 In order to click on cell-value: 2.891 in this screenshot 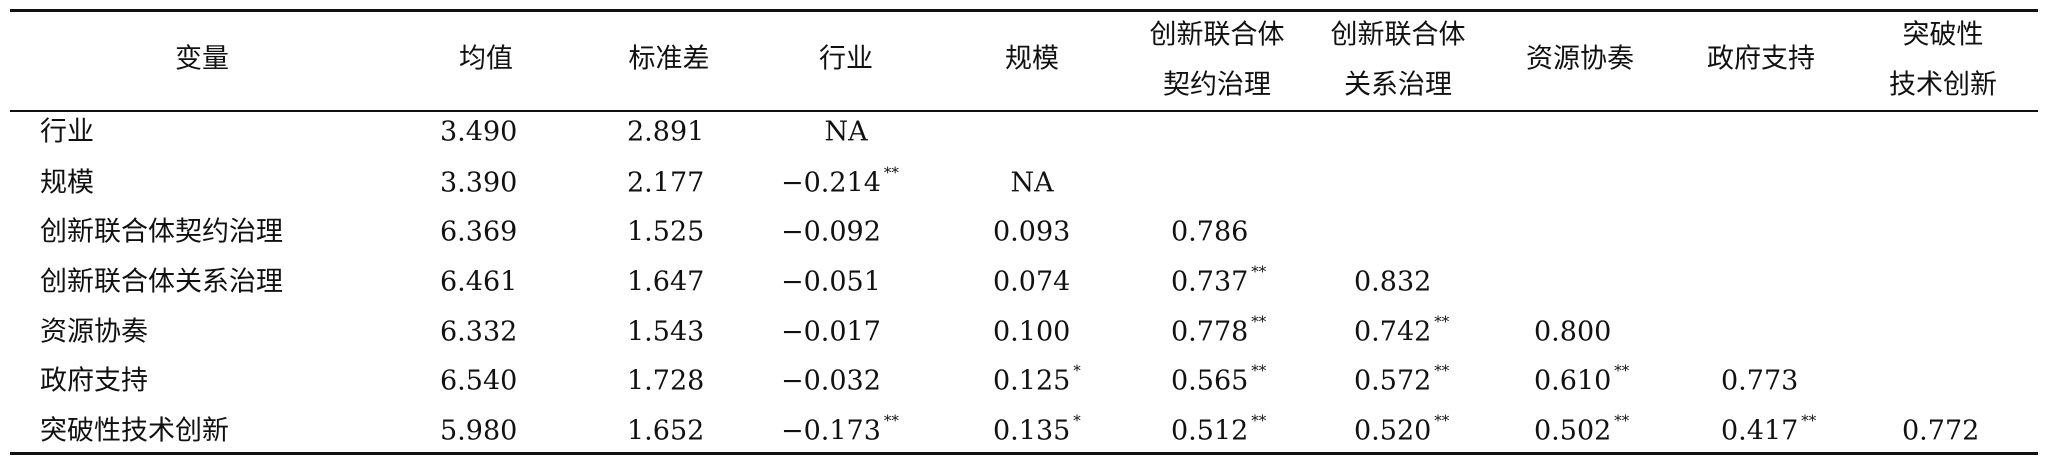, I will do `click(666, 132)`.